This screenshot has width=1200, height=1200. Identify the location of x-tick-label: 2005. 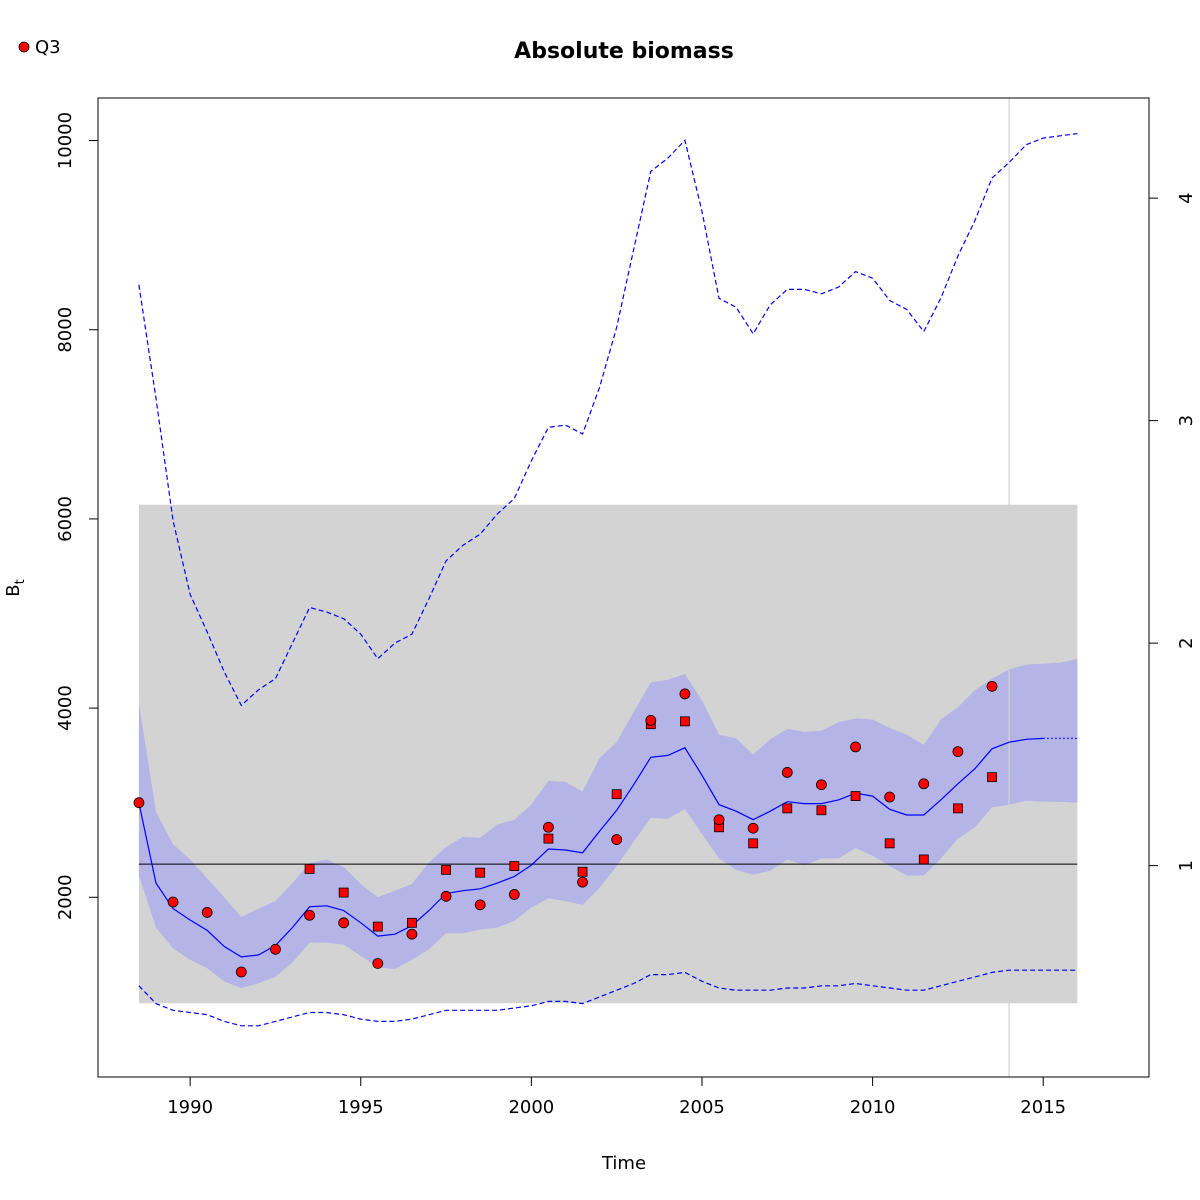
(702, 1107).